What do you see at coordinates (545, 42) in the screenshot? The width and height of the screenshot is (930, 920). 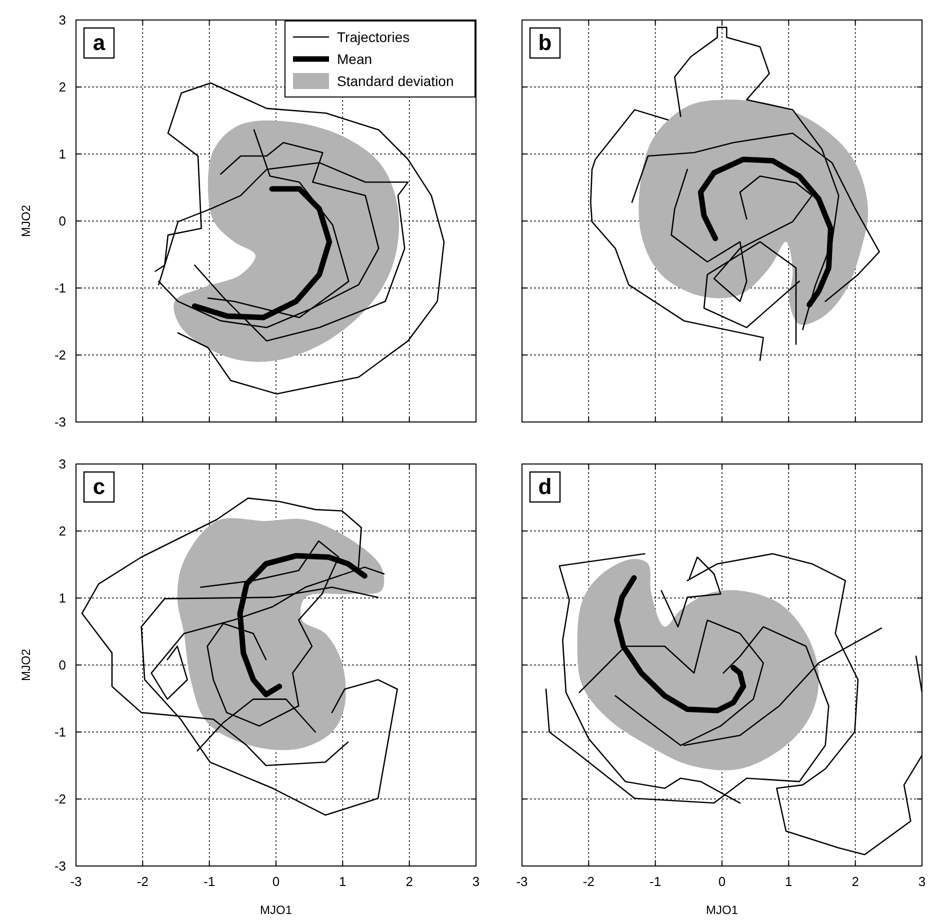 I see `text: b` at bounding box center [545, 42].